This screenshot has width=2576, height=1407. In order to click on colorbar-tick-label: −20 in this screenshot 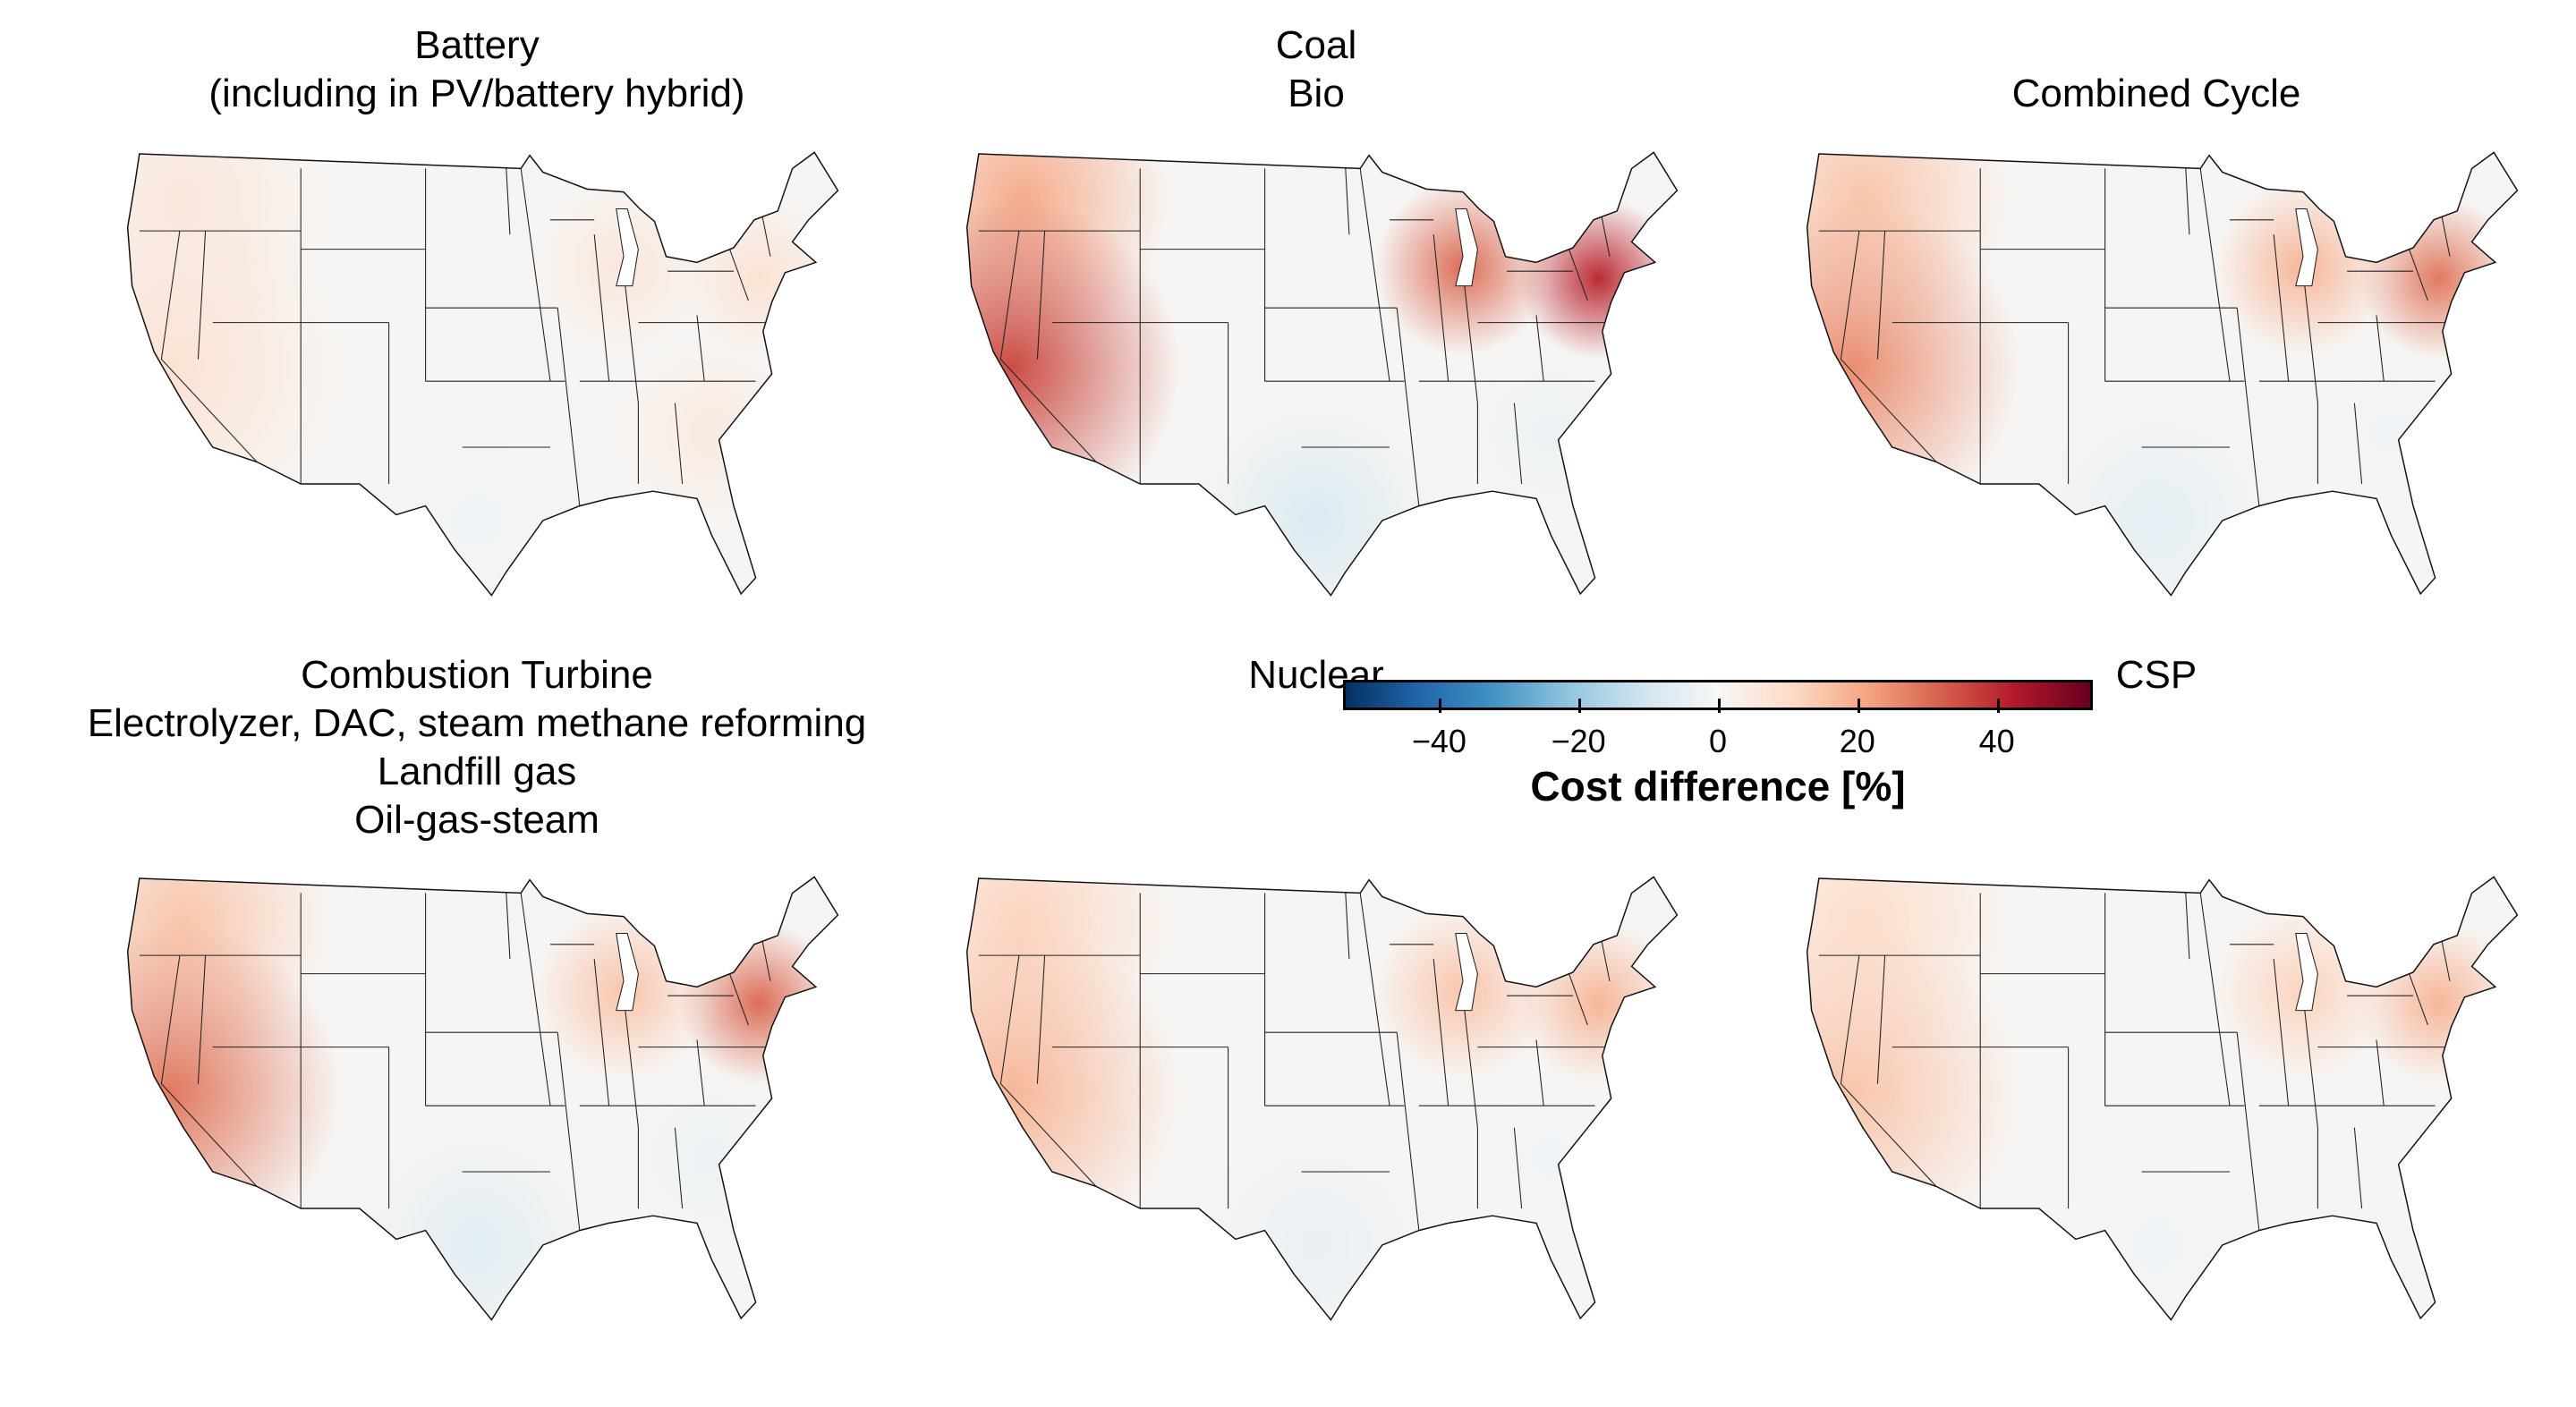, I will do `click(1578, 741)`.